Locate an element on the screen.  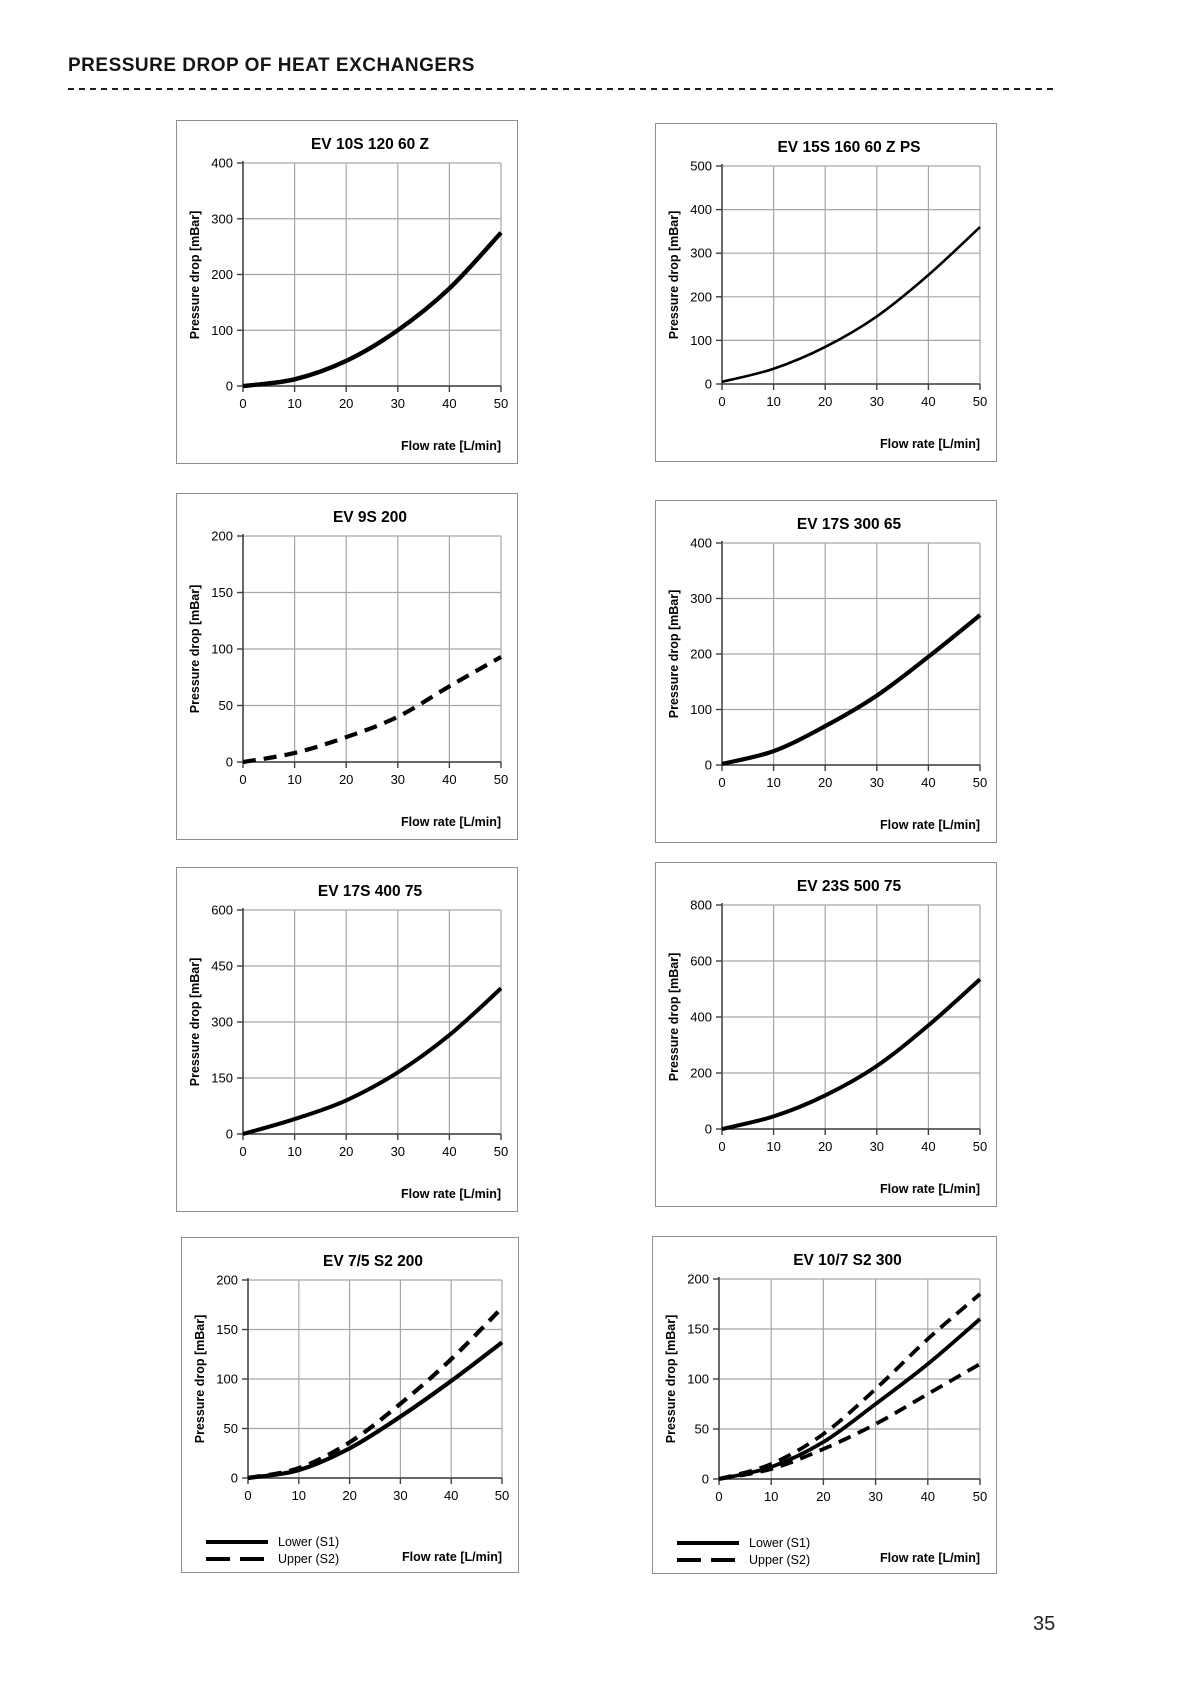
svg-text: 450 is located at coordinates (222, 966).